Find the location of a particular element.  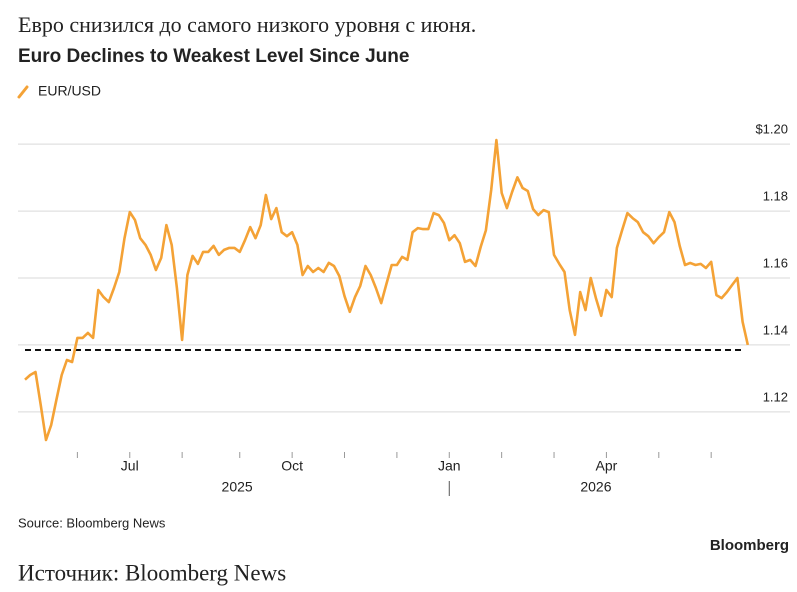

source: Source: Bloomberg News is located at coordinates (92, 522).